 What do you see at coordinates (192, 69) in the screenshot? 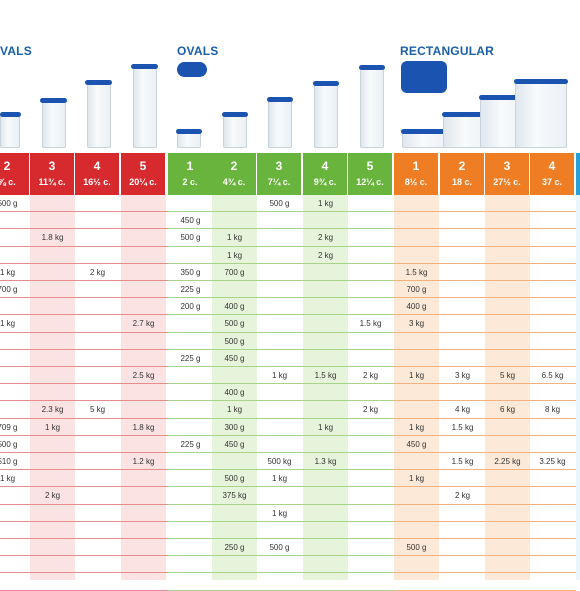
I see `oval-lid-icon` at bounding box center [192, 69].